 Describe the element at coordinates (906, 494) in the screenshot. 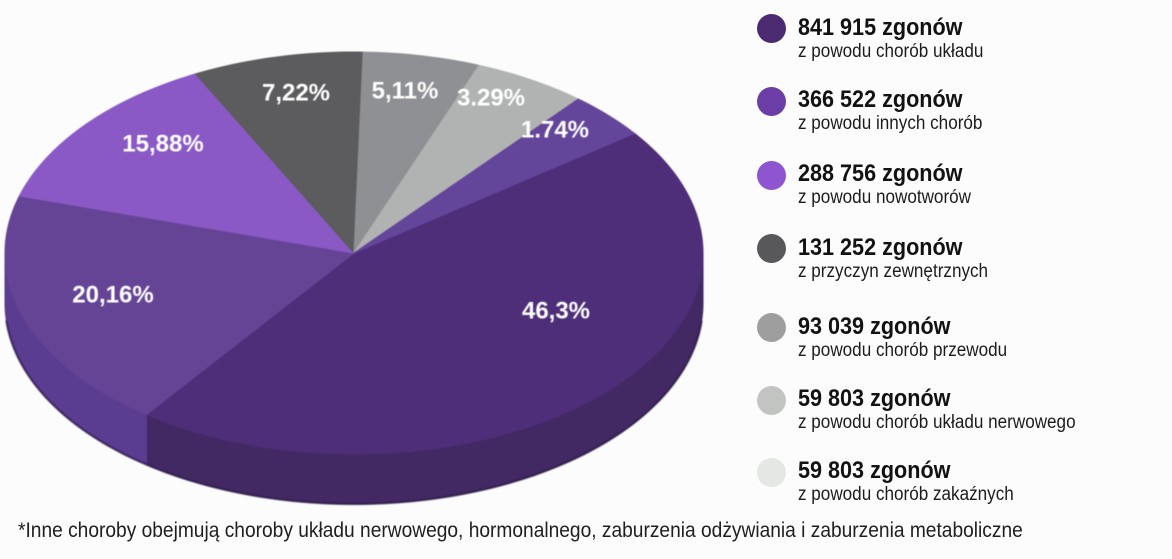

I see `legend-desc: z powodu chorób zakaźnych` at that location.